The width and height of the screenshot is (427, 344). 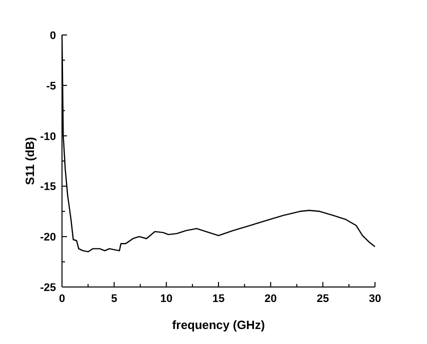 I want to click on x-tick-label: 25, so click(x=322, y=299).